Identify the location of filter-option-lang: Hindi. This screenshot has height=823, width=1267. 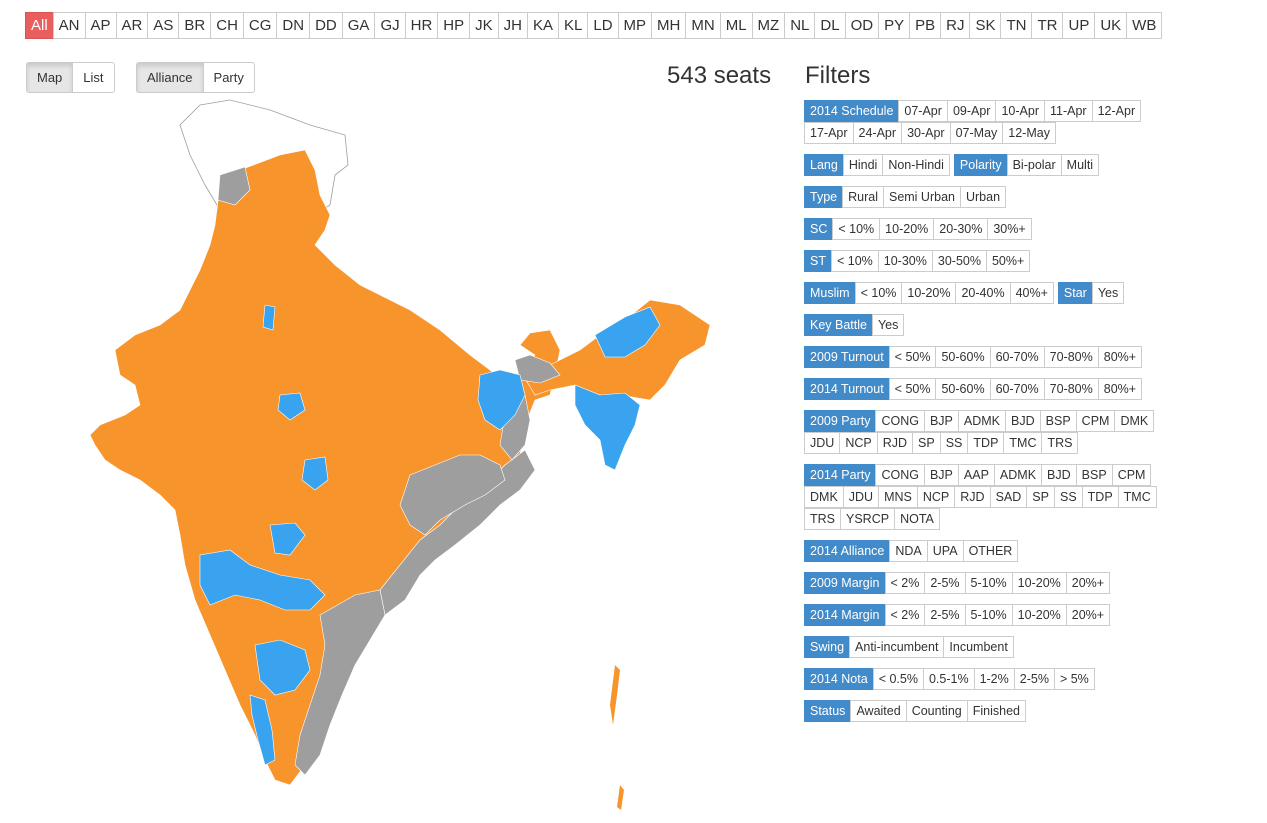
(863, 165).